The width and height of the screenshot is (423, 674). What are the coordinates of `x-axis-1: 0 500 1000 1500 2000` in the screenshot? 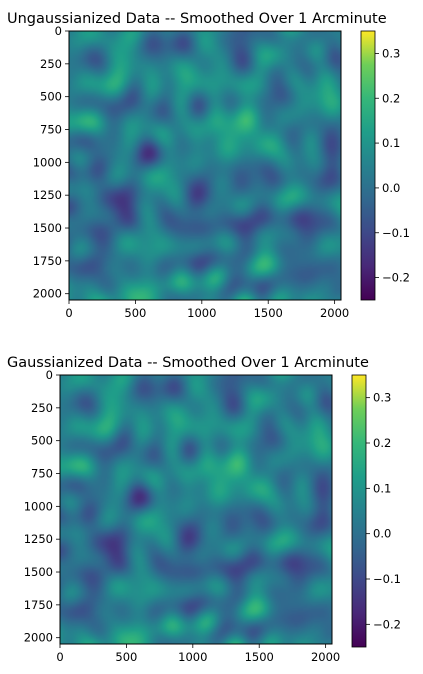 It's located at (207, 310).